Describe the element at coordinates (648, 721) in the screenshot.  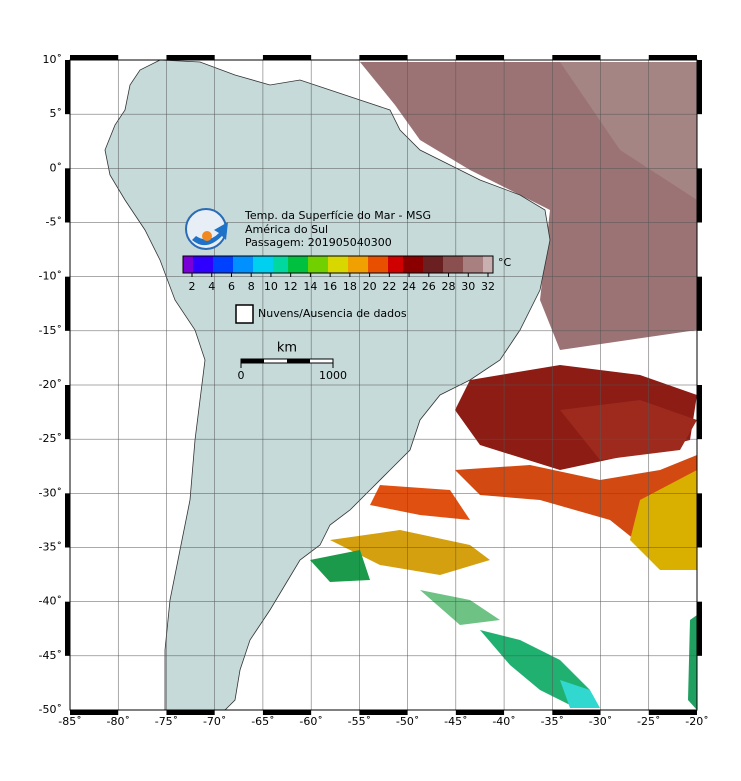
I see `lon-tick-label: -25˚` at that location.